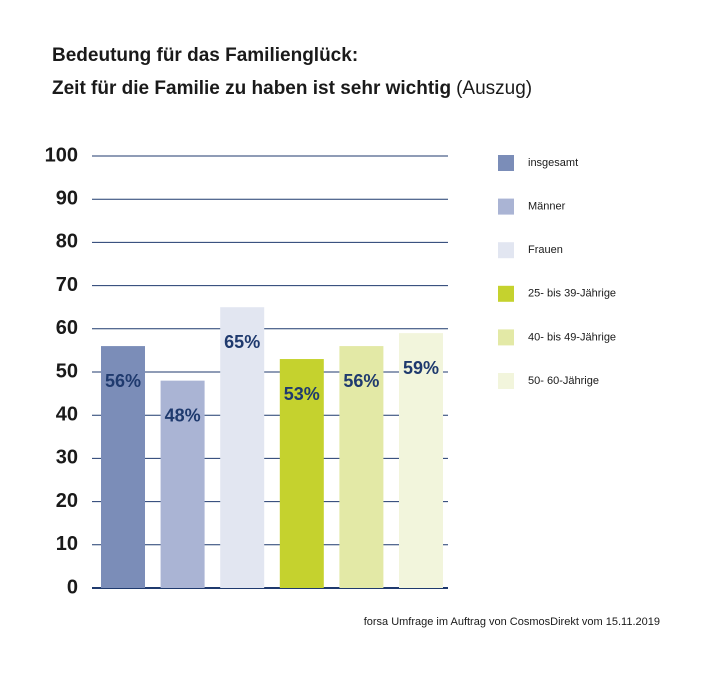  What do you see at coordinates (421, 368) in the screenshot?
I see `value-label: 59%` at bounding box center [421, 368].